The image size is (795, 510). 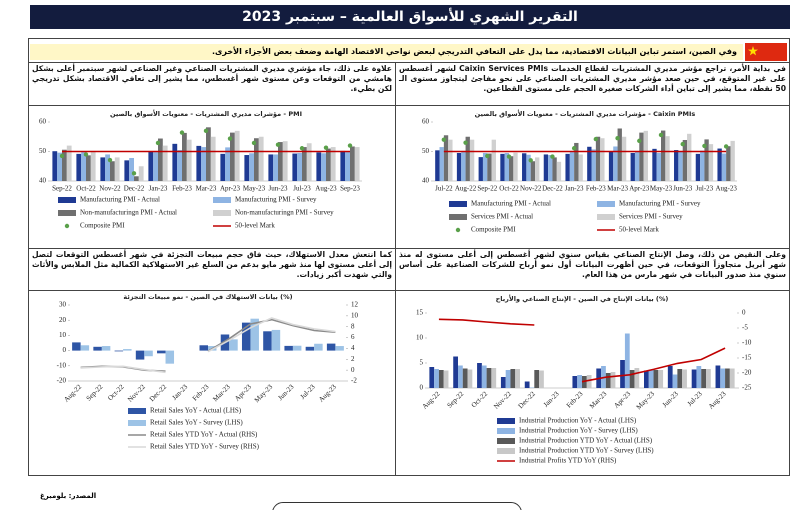 What do you see at coordinates (422, 388) in the screenshot?
I see `y-tick-label: 0` at bounding box center [422, 388].